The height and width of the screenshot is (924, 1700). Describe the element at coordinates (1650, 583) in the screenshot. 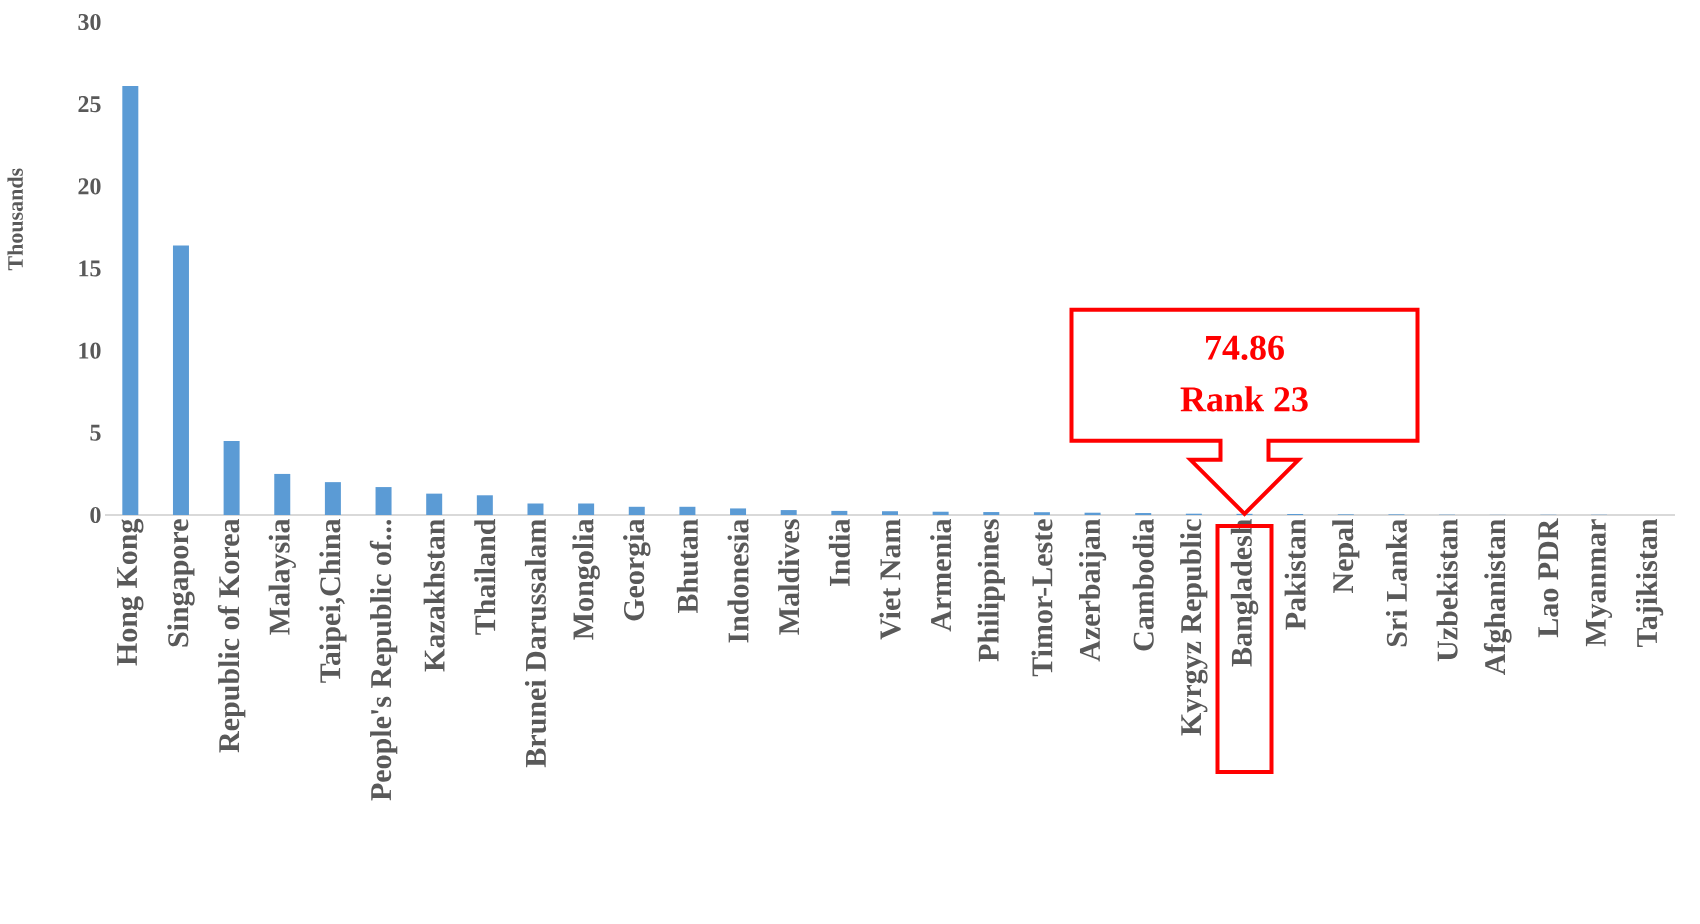

I see `x-tick-label: Tajikistan` at that location.